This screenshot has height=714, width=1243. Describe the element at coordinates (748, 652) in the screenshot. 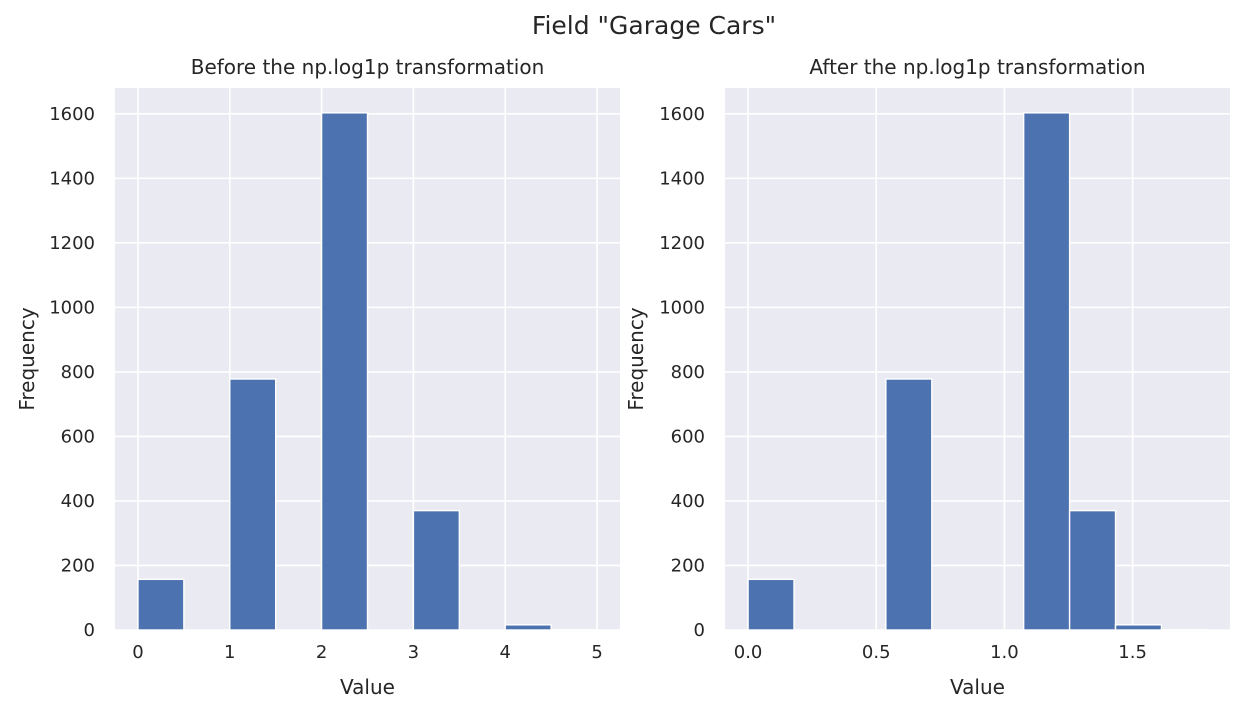

I see `x-tick-label: 0.0` at that location.